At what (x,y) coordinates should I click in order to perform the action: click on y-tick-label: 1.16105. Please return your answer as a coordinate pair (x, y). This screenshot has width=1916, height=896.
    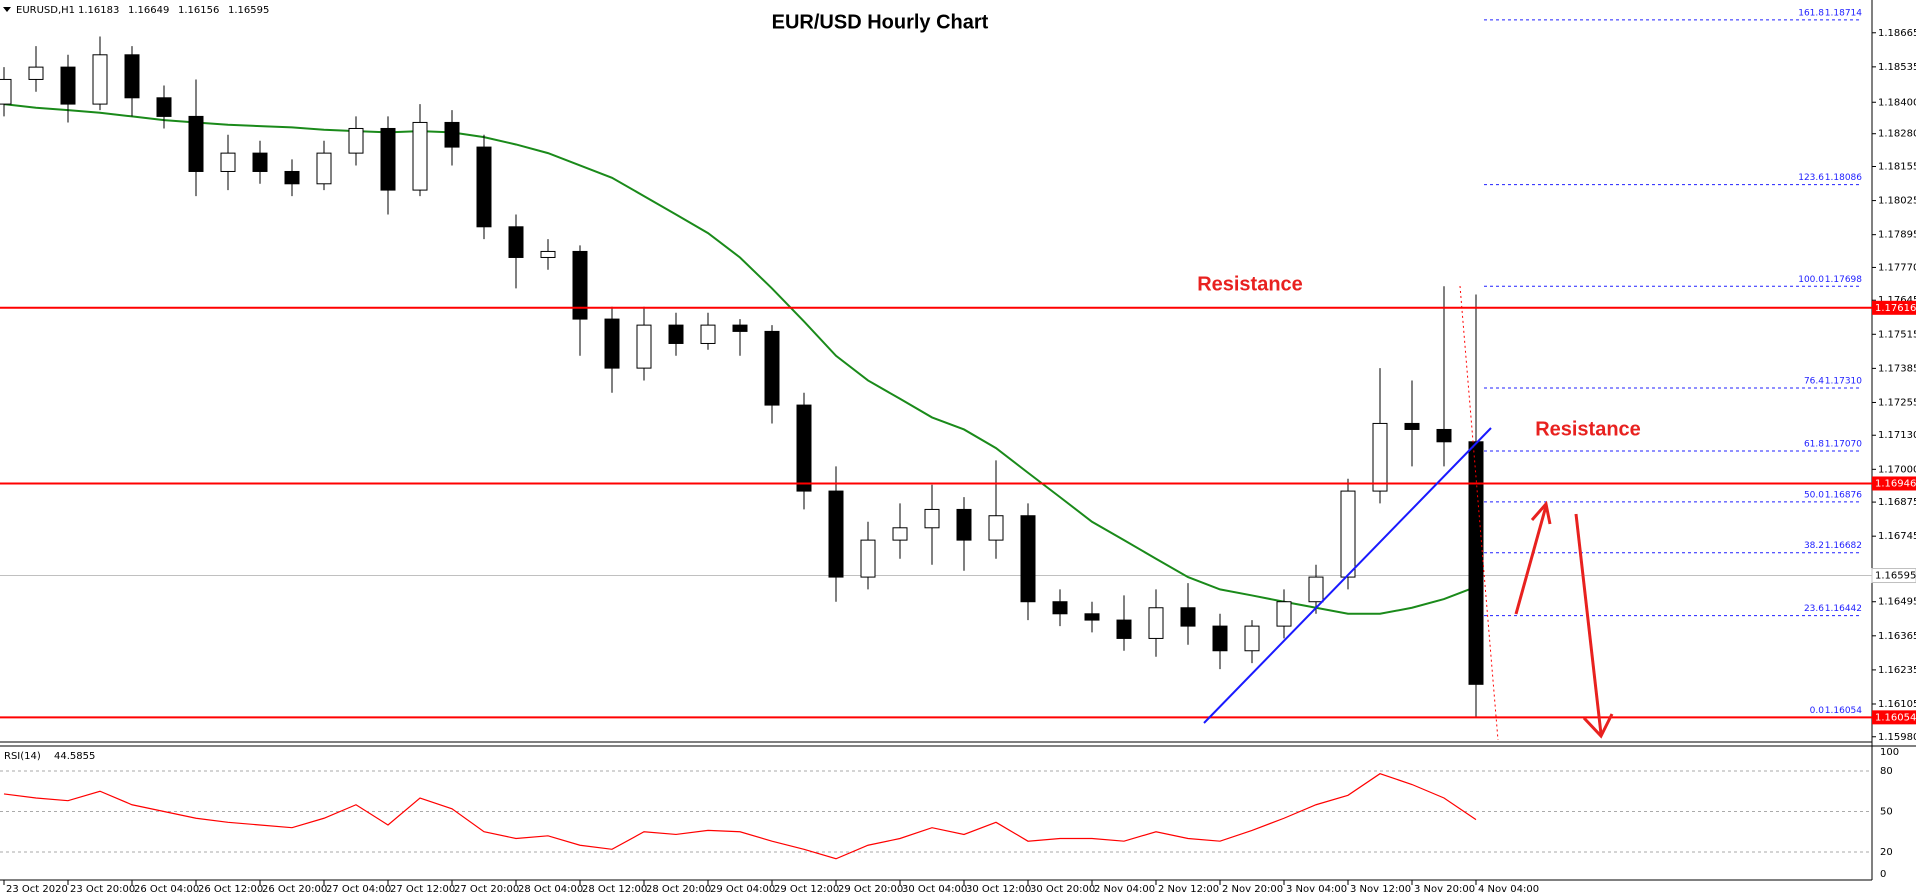
    Looking at the image, I should click on (1897, 704).